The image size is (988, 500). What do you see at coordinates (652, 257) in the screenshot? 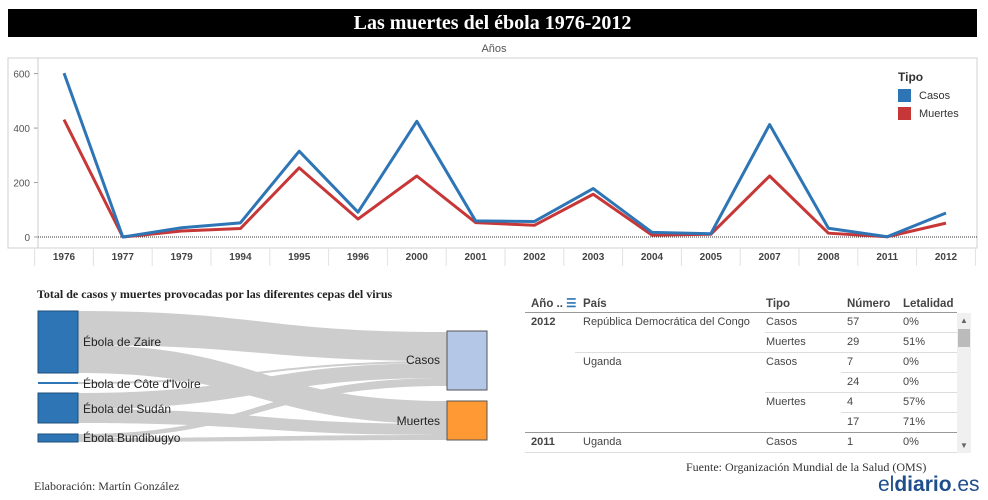
I see `x-tick-label: 2004` at bounding box center [652, 257].